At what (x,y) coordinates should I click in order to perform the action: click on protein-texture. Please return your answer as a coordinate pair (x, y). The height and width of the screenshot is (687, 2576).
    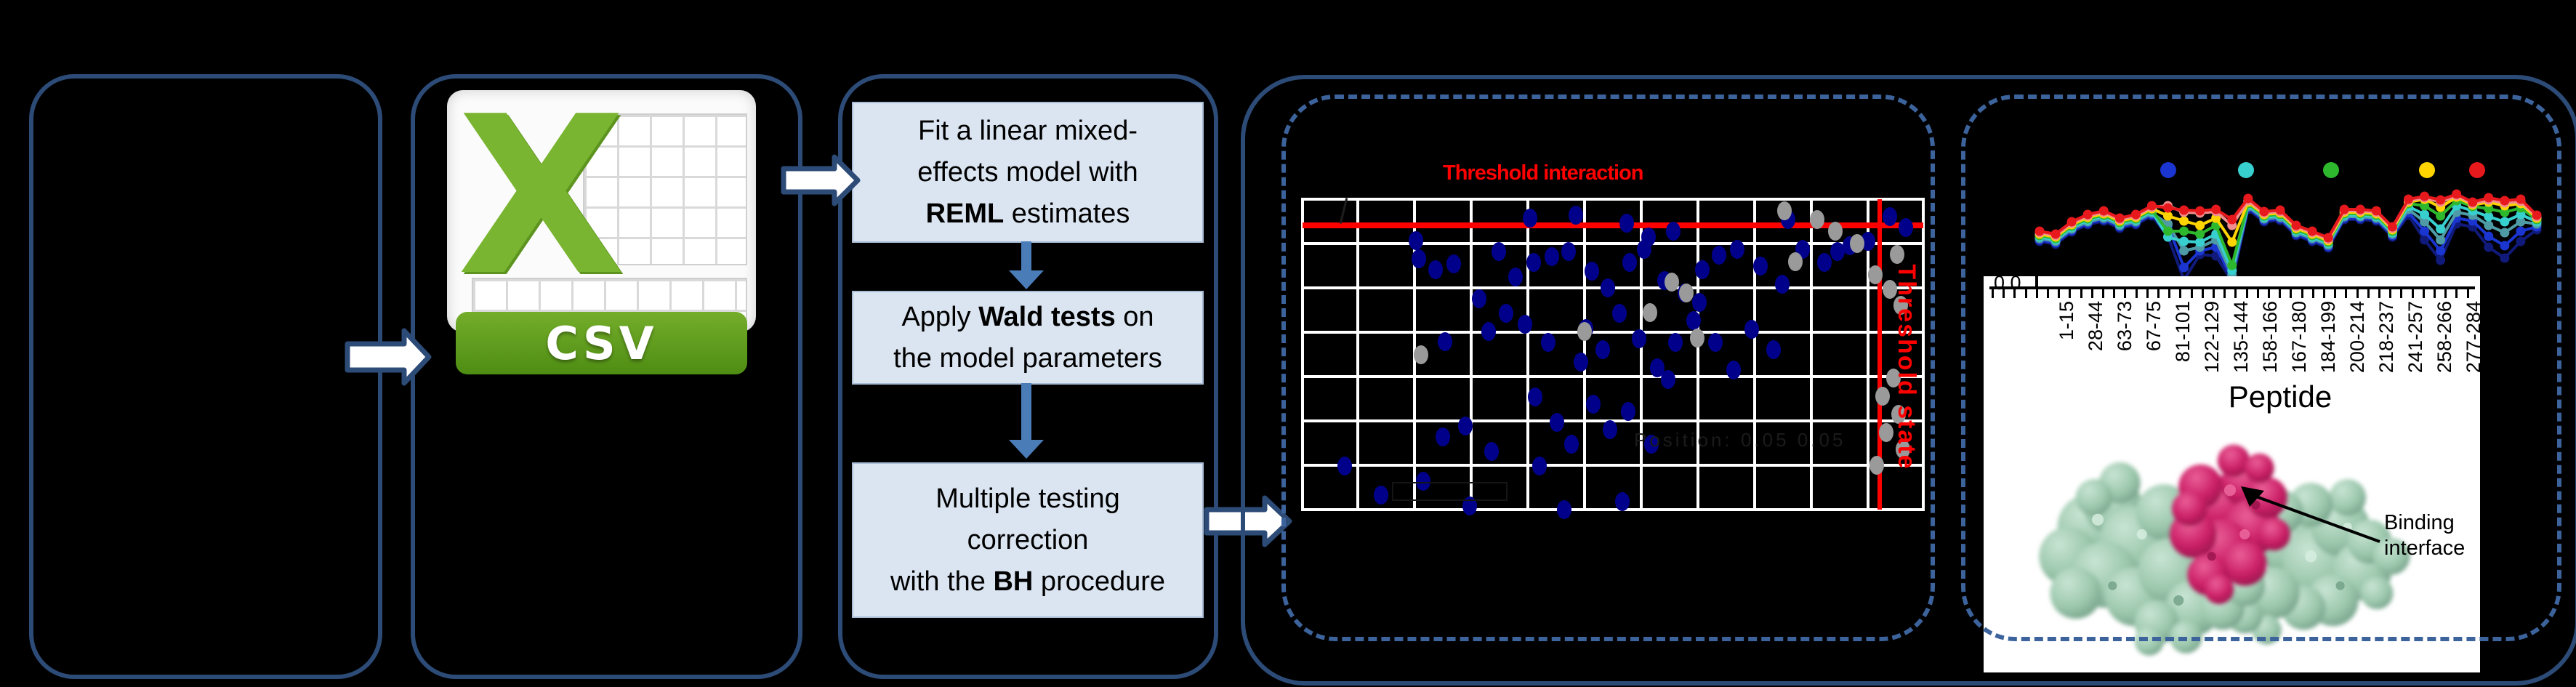
    Looking at the image, I should click on (2221, 545).